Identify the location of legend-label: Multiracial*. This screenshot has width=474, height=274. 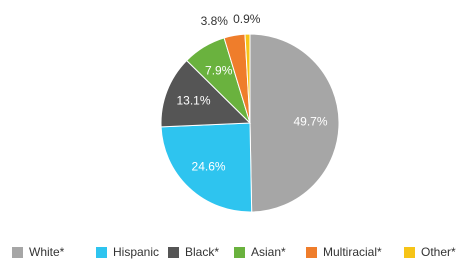
(352, 252).